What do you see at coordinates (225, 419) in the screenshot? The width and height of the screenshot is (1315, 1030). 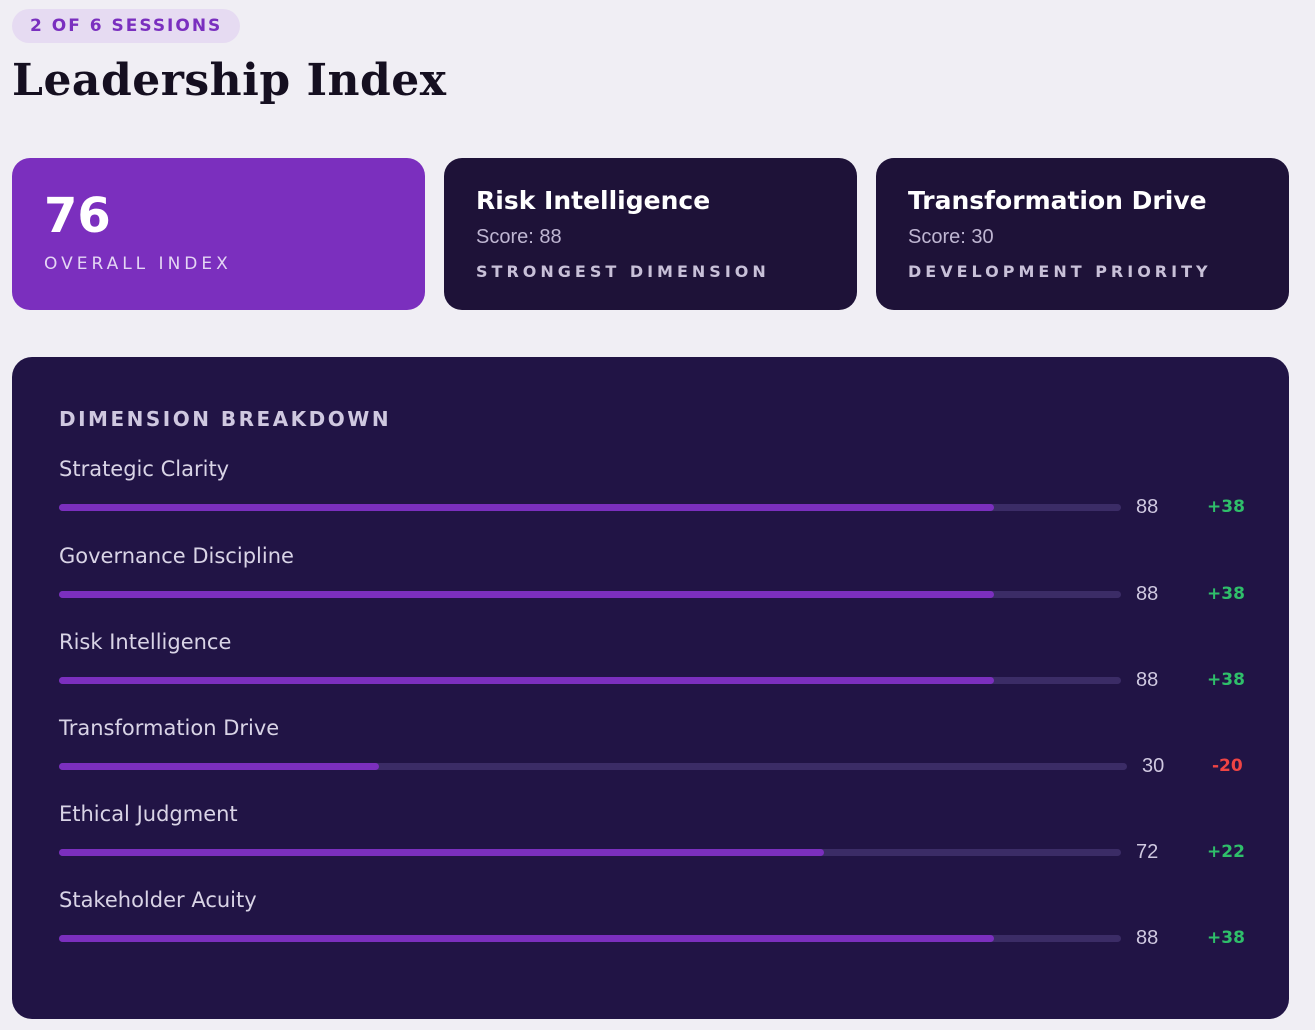 I see `dimension-breakdown-title: DIMENSION BREAKDOWN` at bounding box center [225, 419].